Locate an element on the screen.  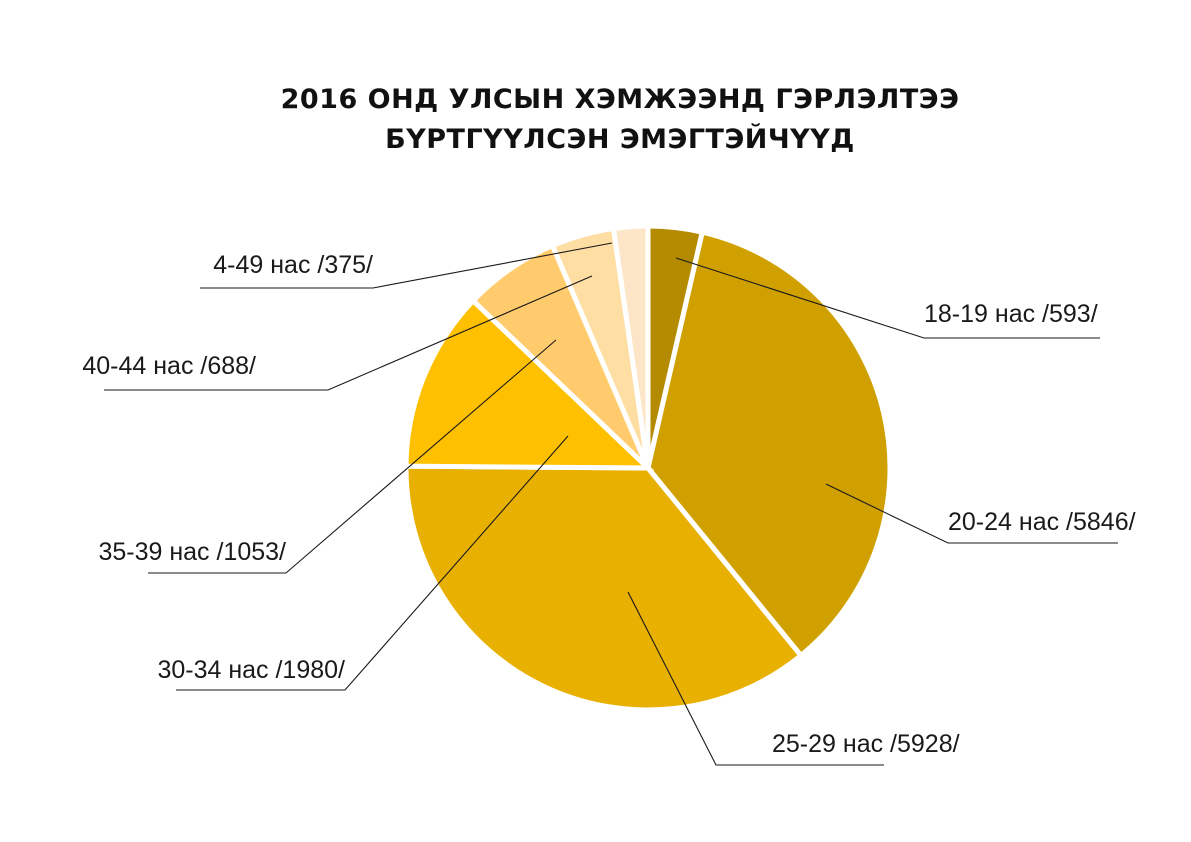
slice-label-7: 4-49 нас /375/ is located at coordinates (293, 265).